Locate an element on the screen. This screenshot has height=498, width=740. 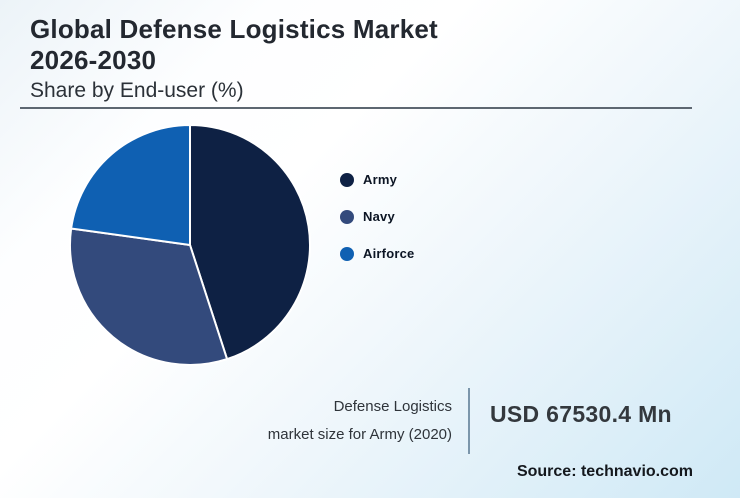
pie-slice-navy is located at coordinates (149, 296).